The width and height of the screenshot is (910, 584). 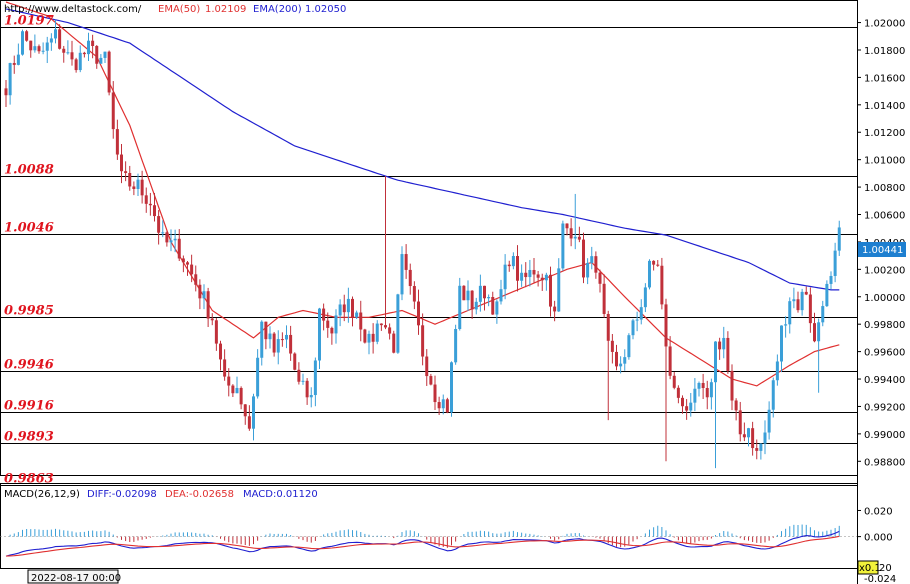 I want to click on site-url: http://www.deltastock.com/, so click(x=73, y=9).